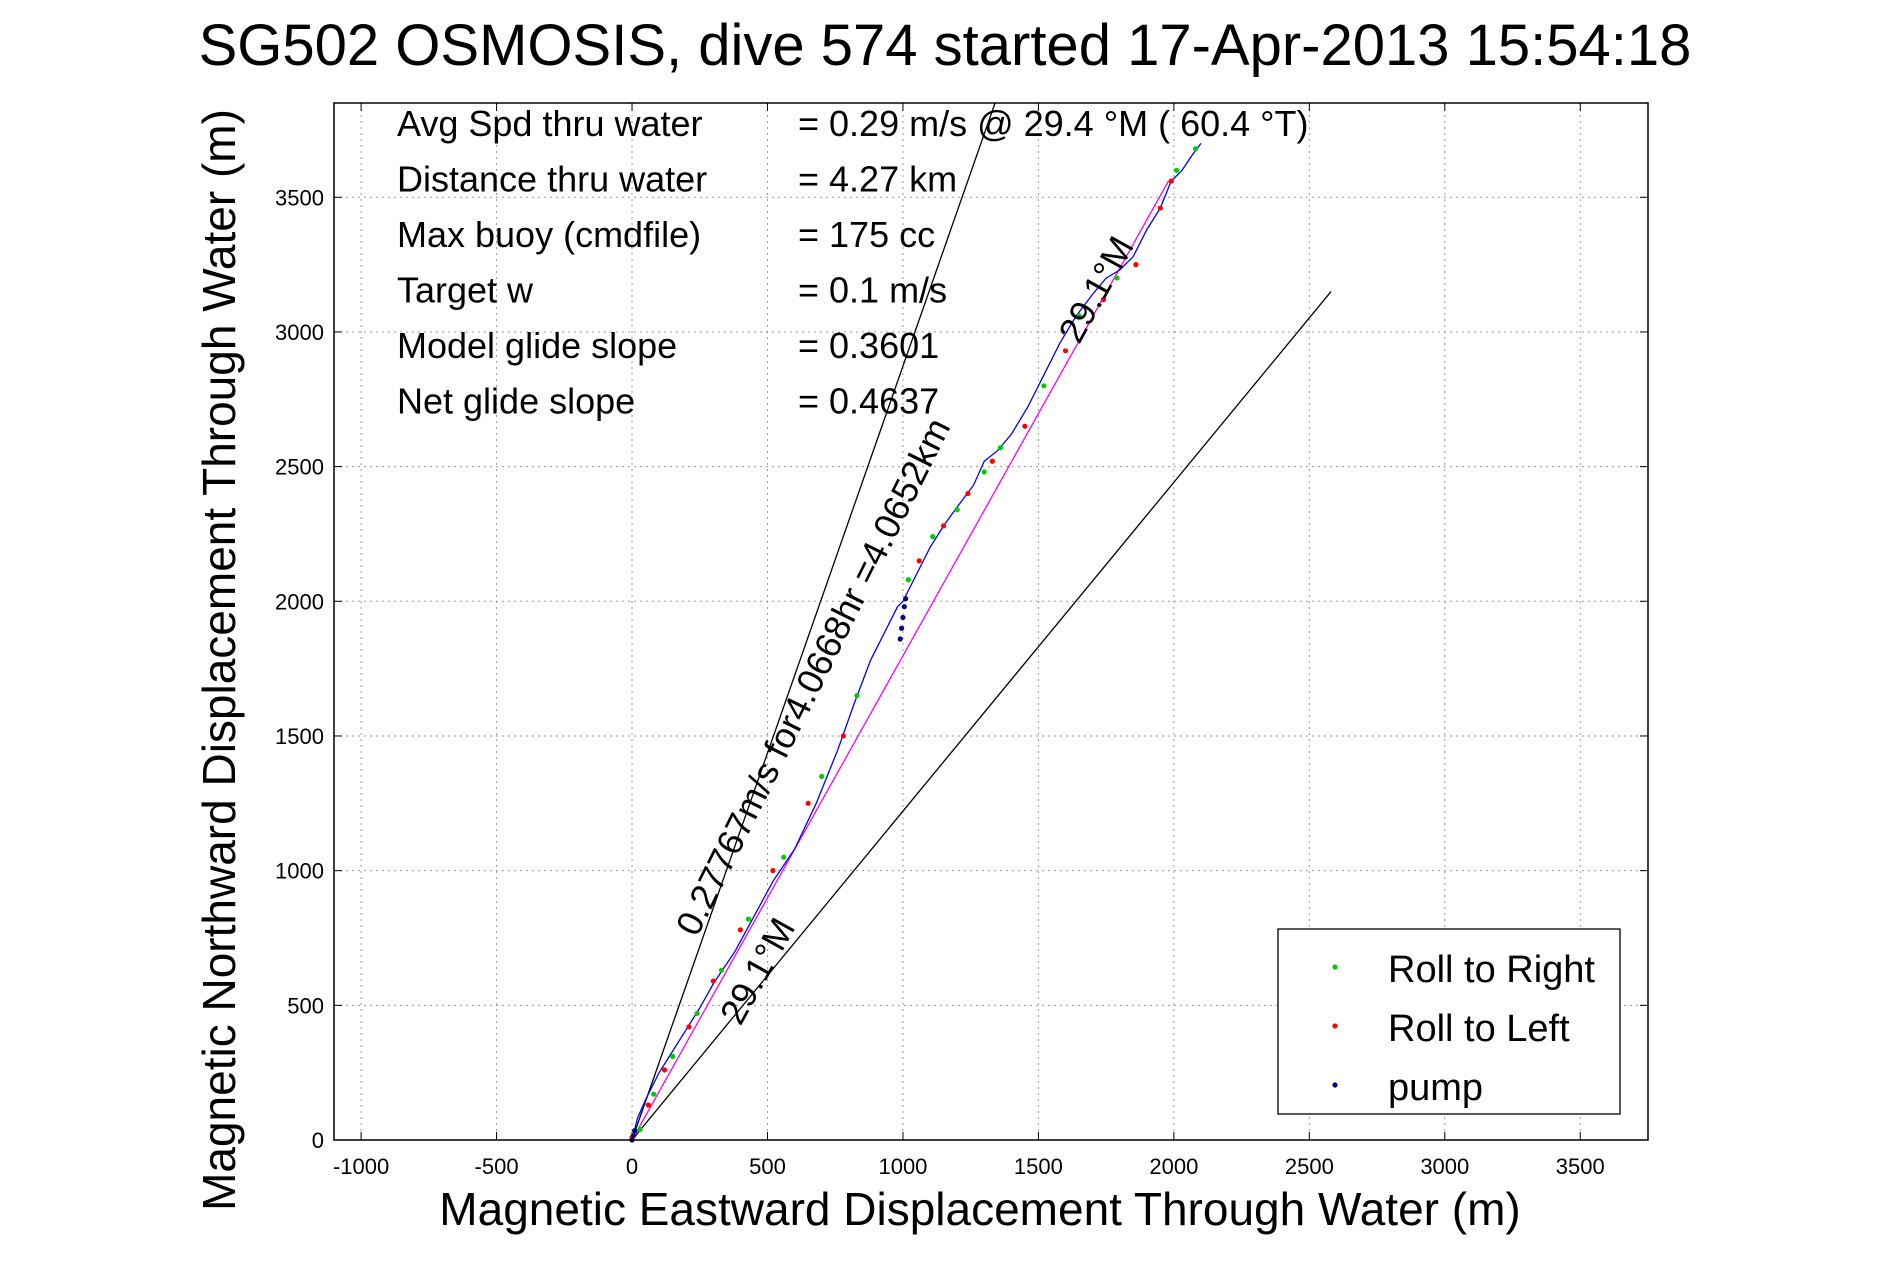 This screenshot has width=1891, height=1262. Describe the element at coordinates (872, 290) in the screenshot. I see `stats-value: = 0.1 m/s` at that location.